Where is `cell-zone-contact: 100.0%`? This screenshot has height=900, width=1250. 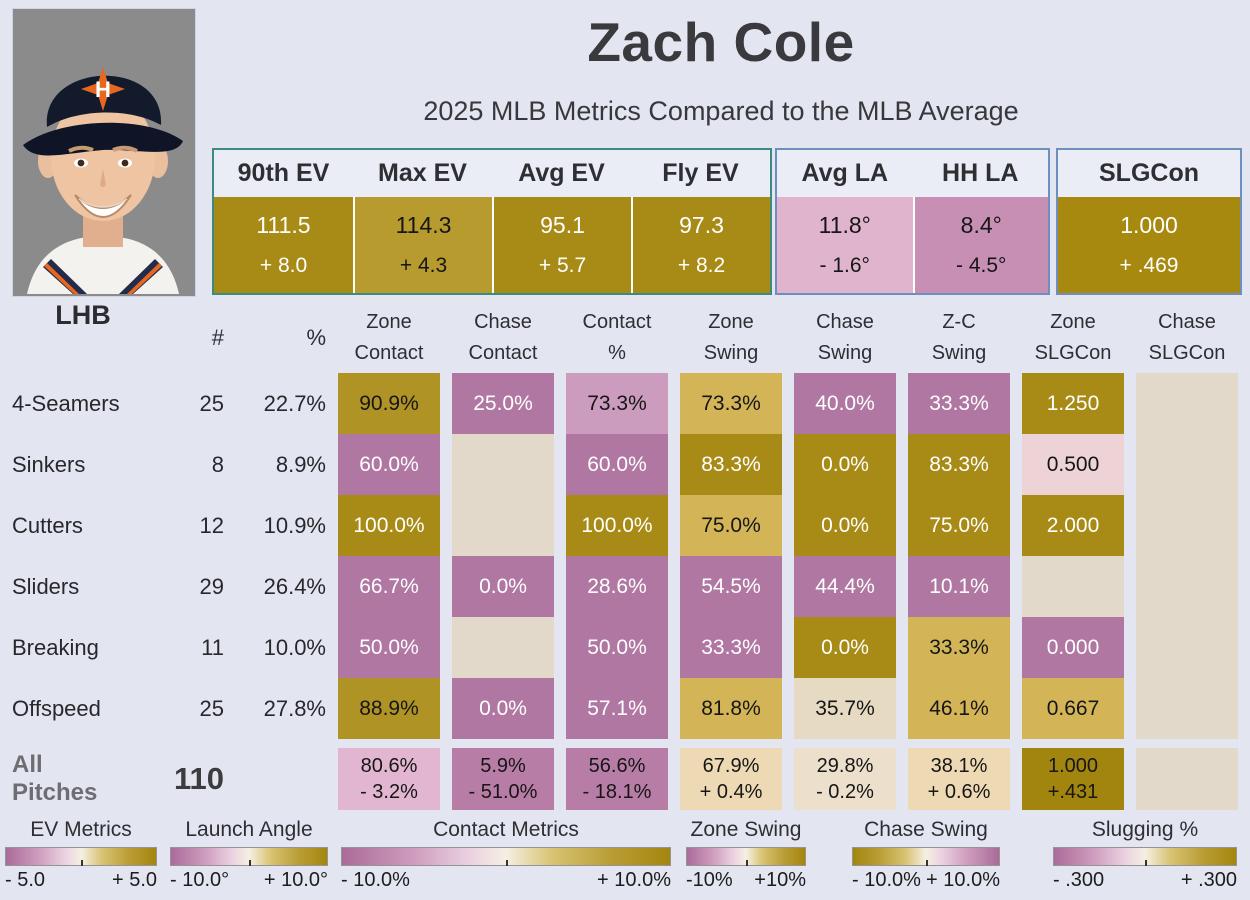
cell-zone-contact: 100.0% is located at coordinates (389, 525).